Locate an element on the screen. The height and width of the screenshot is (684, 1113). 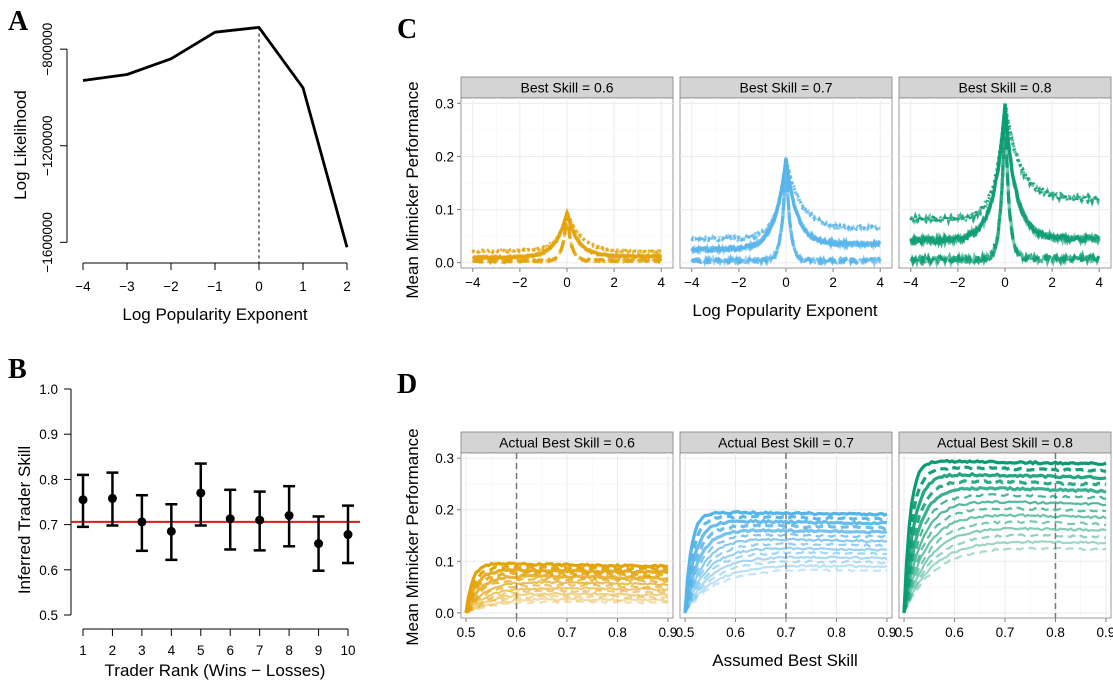
x-tick-label: 8 is located at coordinates (289, 650).